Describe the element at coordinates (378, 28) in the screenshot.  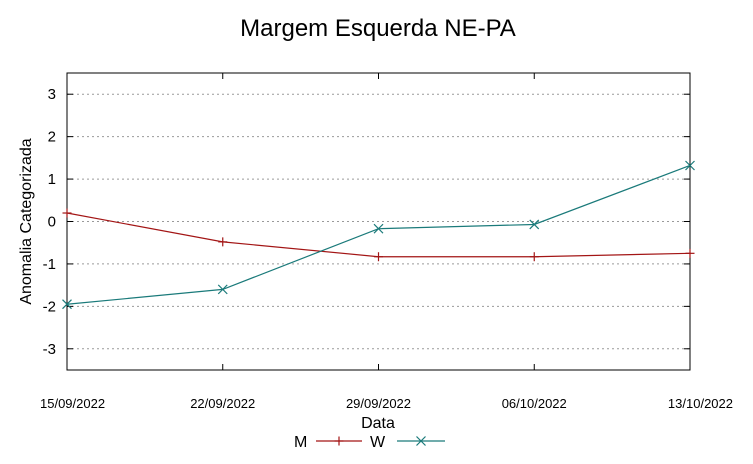
I see `chart-title: Margem Esquerda NE-PA` at that location.